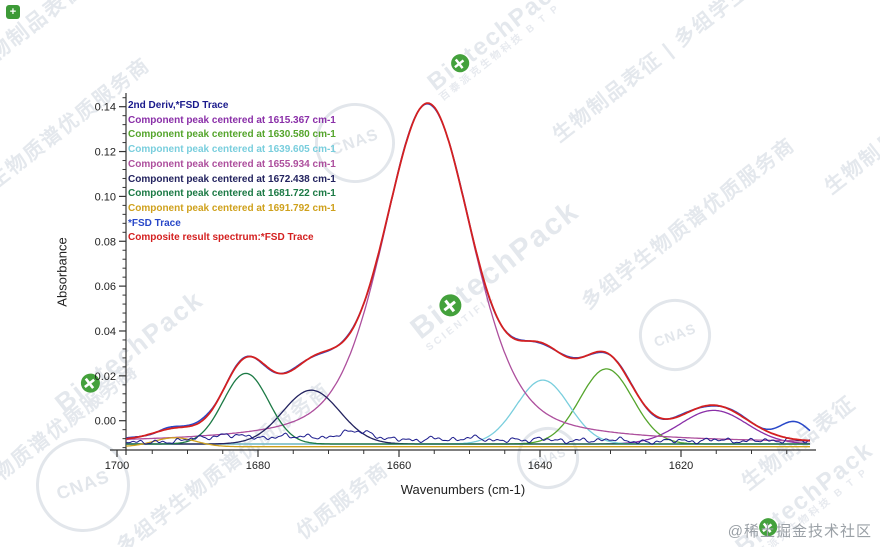  Describe the element at coordinates (13, 12) in the screenshot. I see `biotechpack-logo-icon: +` at that location.